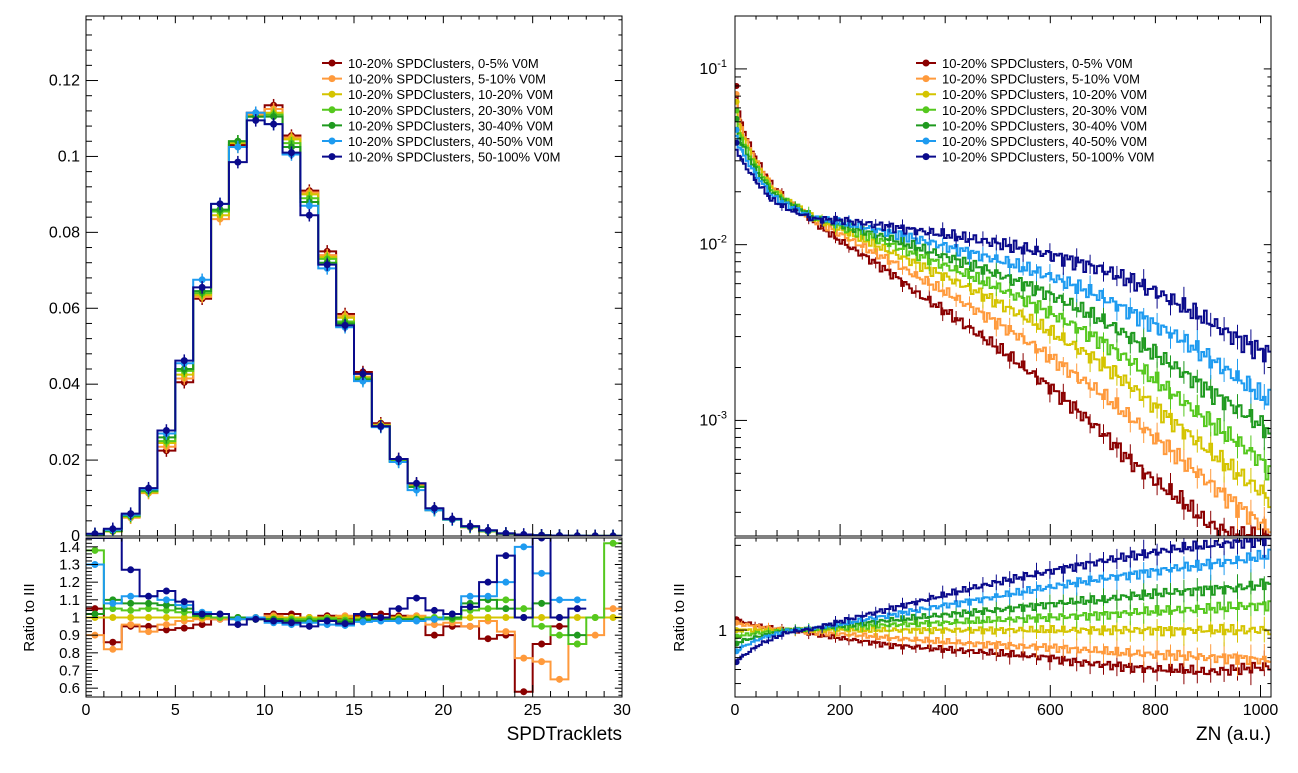 This screenshot has height=773, width=1298. Describe the element at coordinates (1044, 125) in the screenshot. I see `legend-label: 10-20% SPDClusters, 30-40% V0M` at that location.